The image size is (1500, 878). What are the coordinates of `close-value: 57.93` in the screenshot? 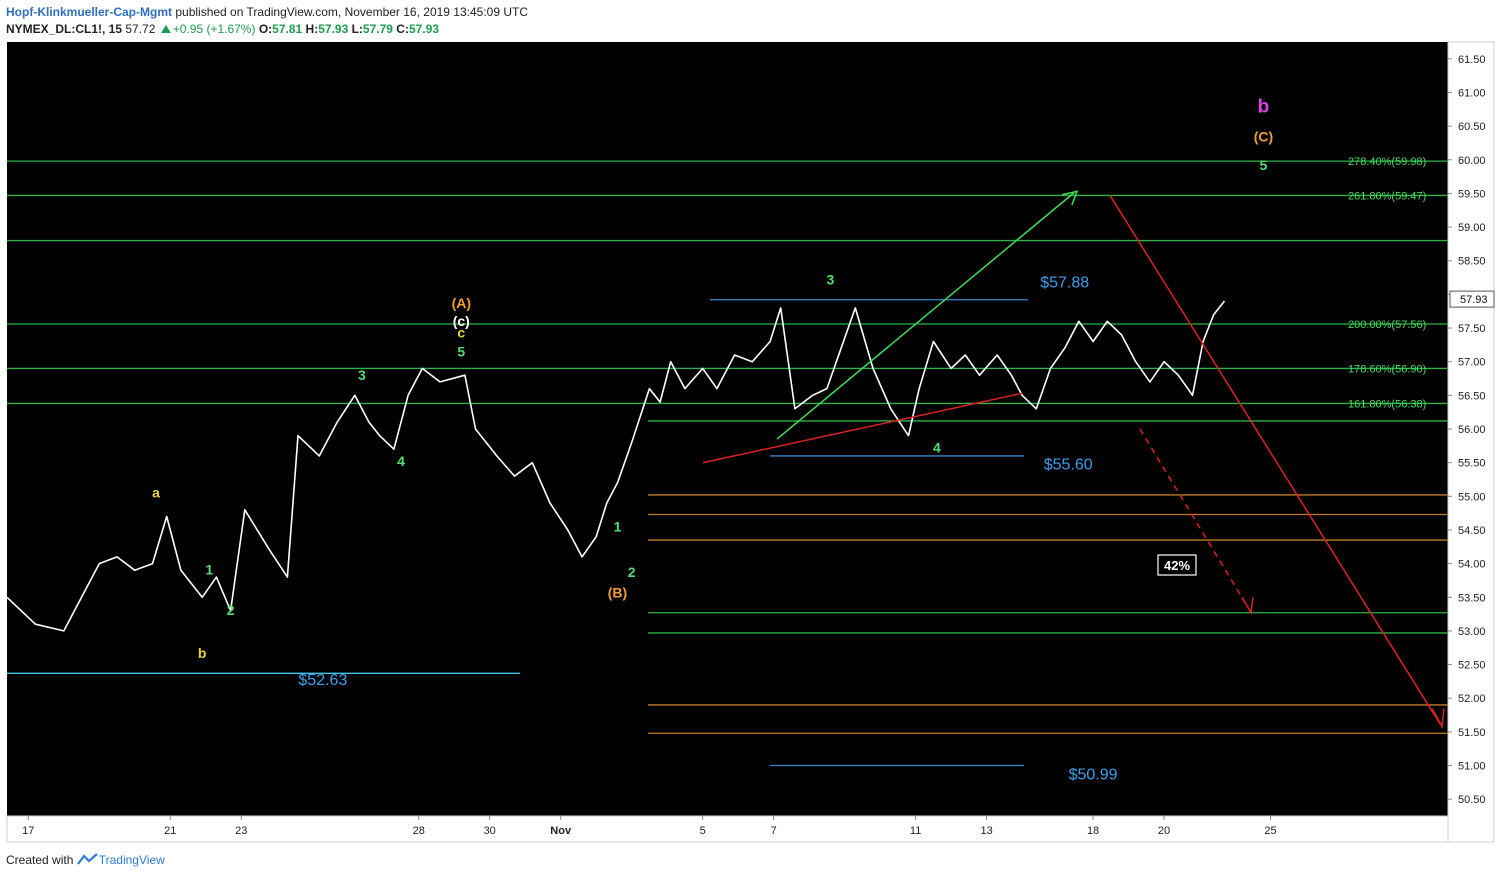 It's located at (423, 29).